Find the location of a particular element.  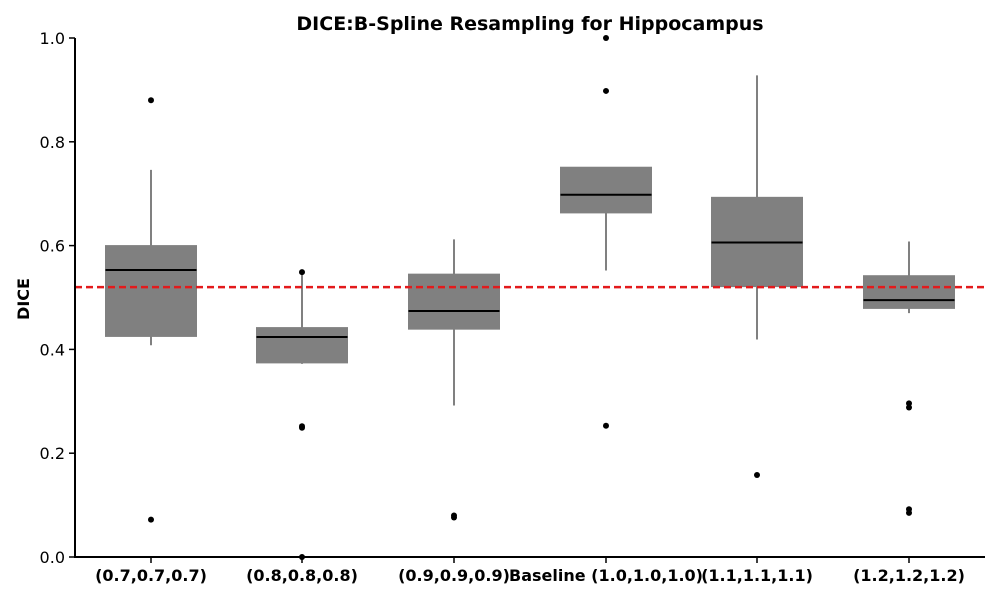

chart-title: DICE:B-Spline Resampling for Hippocampus is located at coordinates (529, 24).